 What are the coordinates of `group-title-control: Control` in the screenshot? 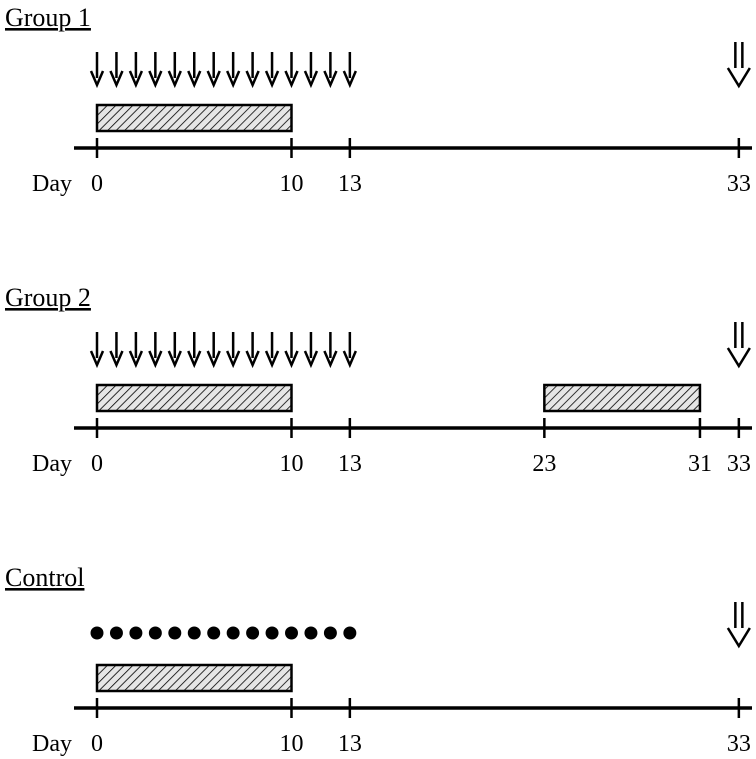 It's located at (44, 577).